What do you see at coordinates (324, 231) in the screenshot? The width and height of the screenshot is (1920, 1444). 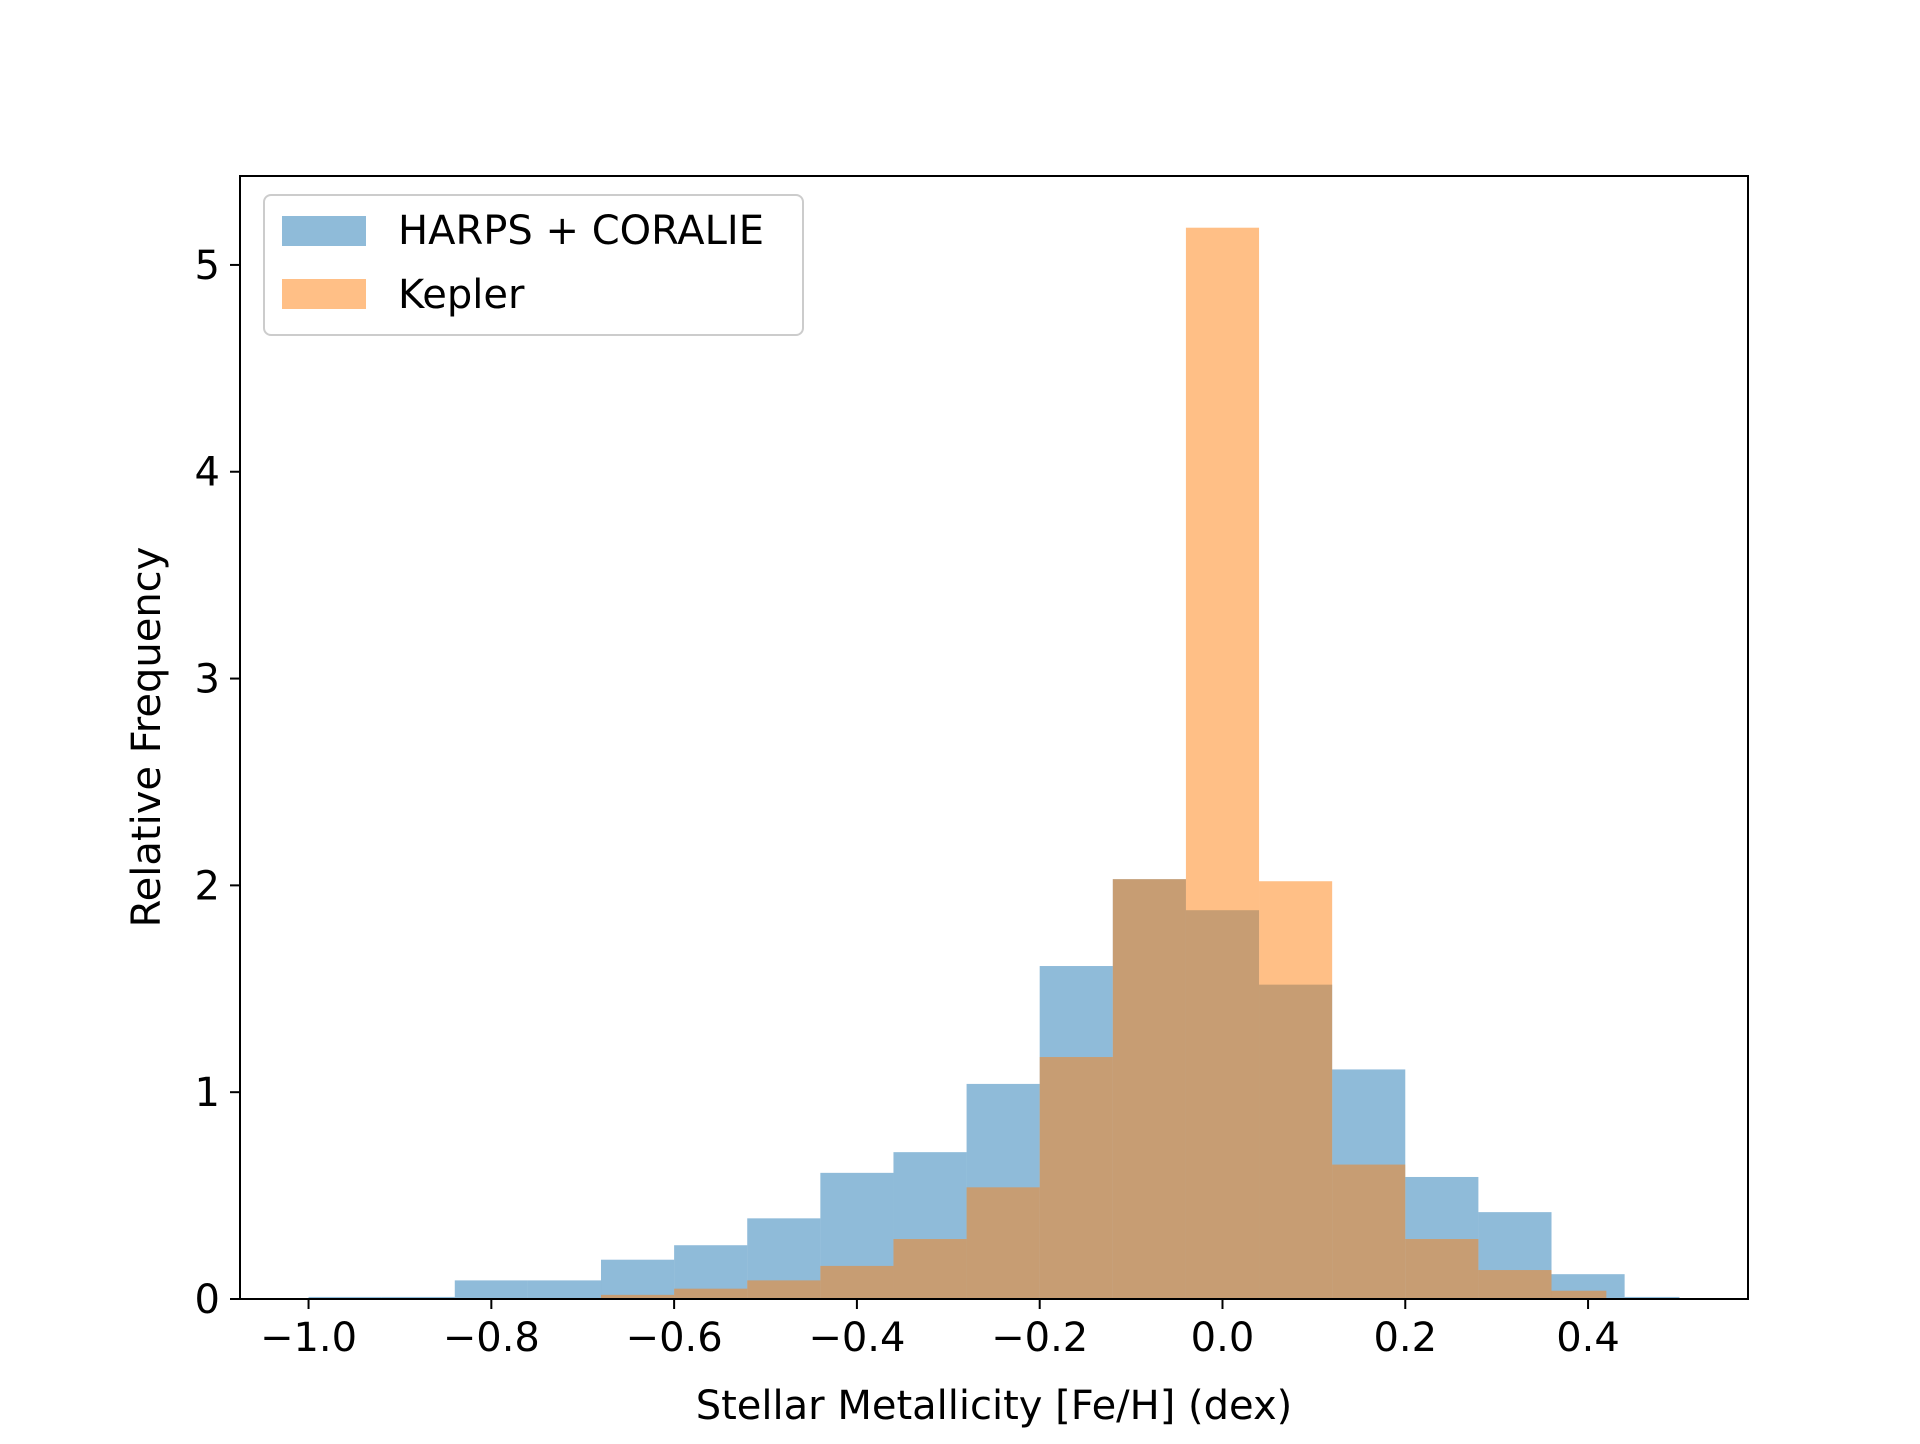 I see `legend-swatch-harps-coralie` at bounding box center [324, 231].